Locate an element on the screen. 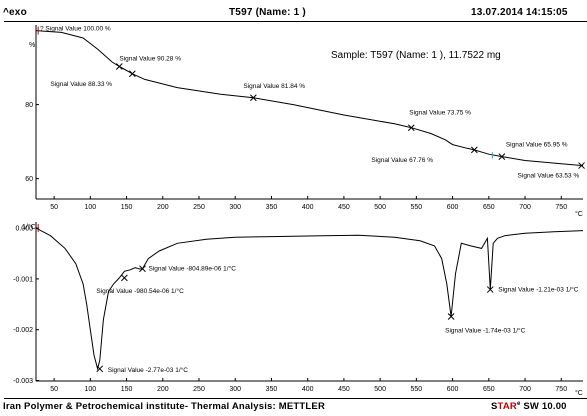 The image size is (587, 416). header-rule is located at coordinates (295, 21).